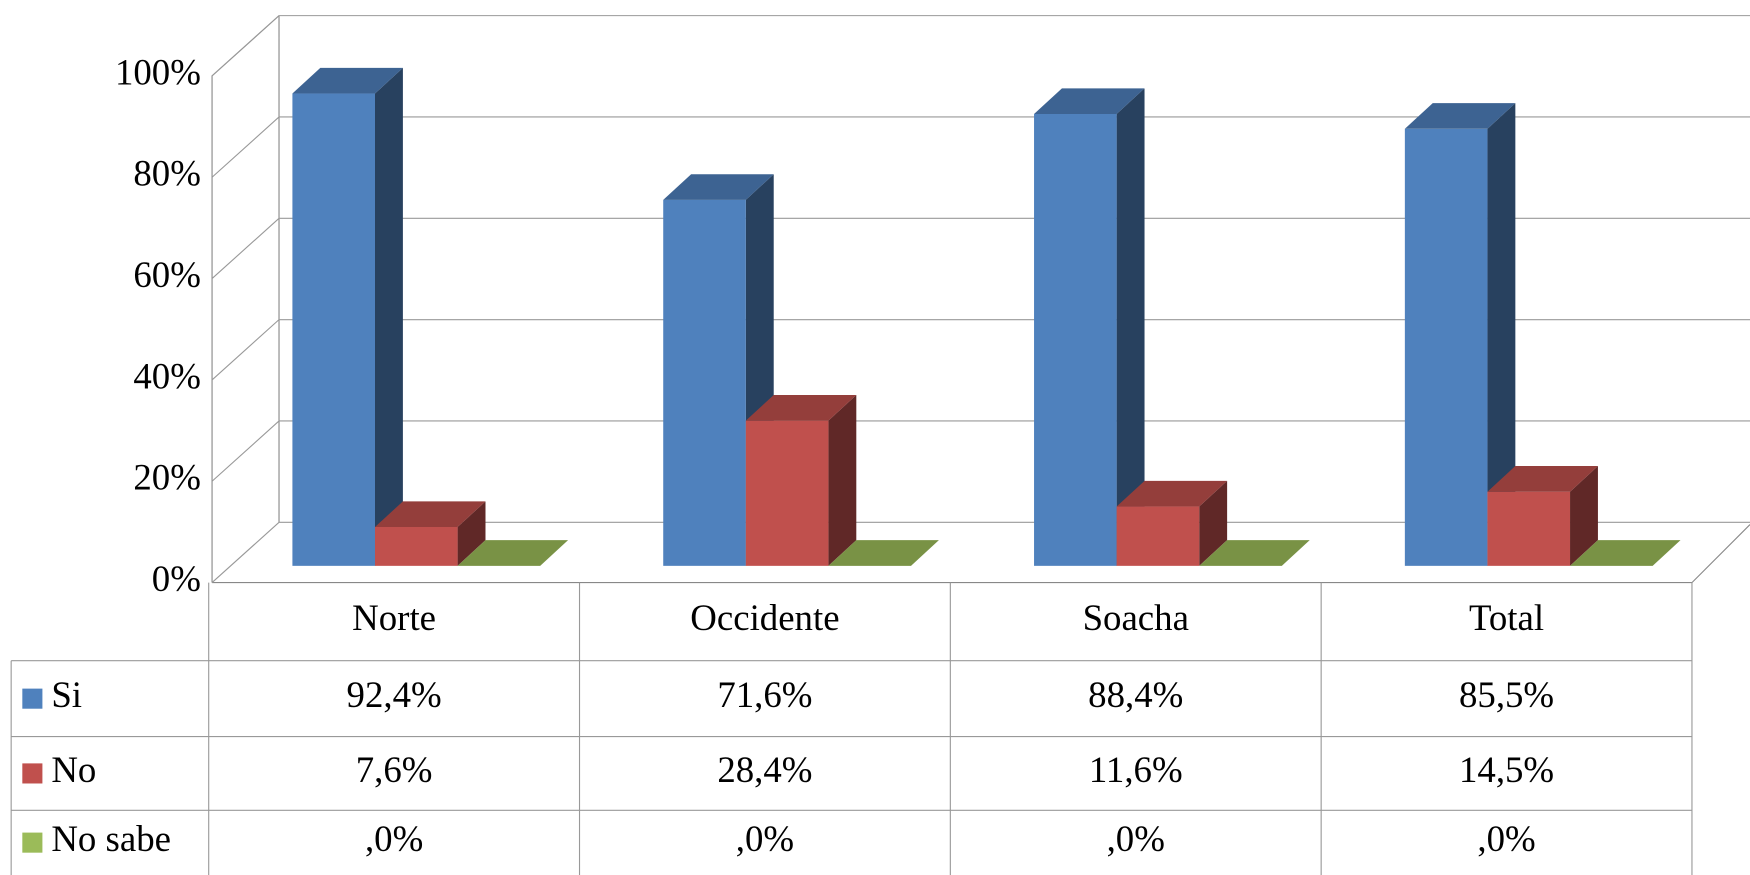 This screenshot has height=875, width=1750. I want to click on data-label: 92,4%, so click(394, 694).